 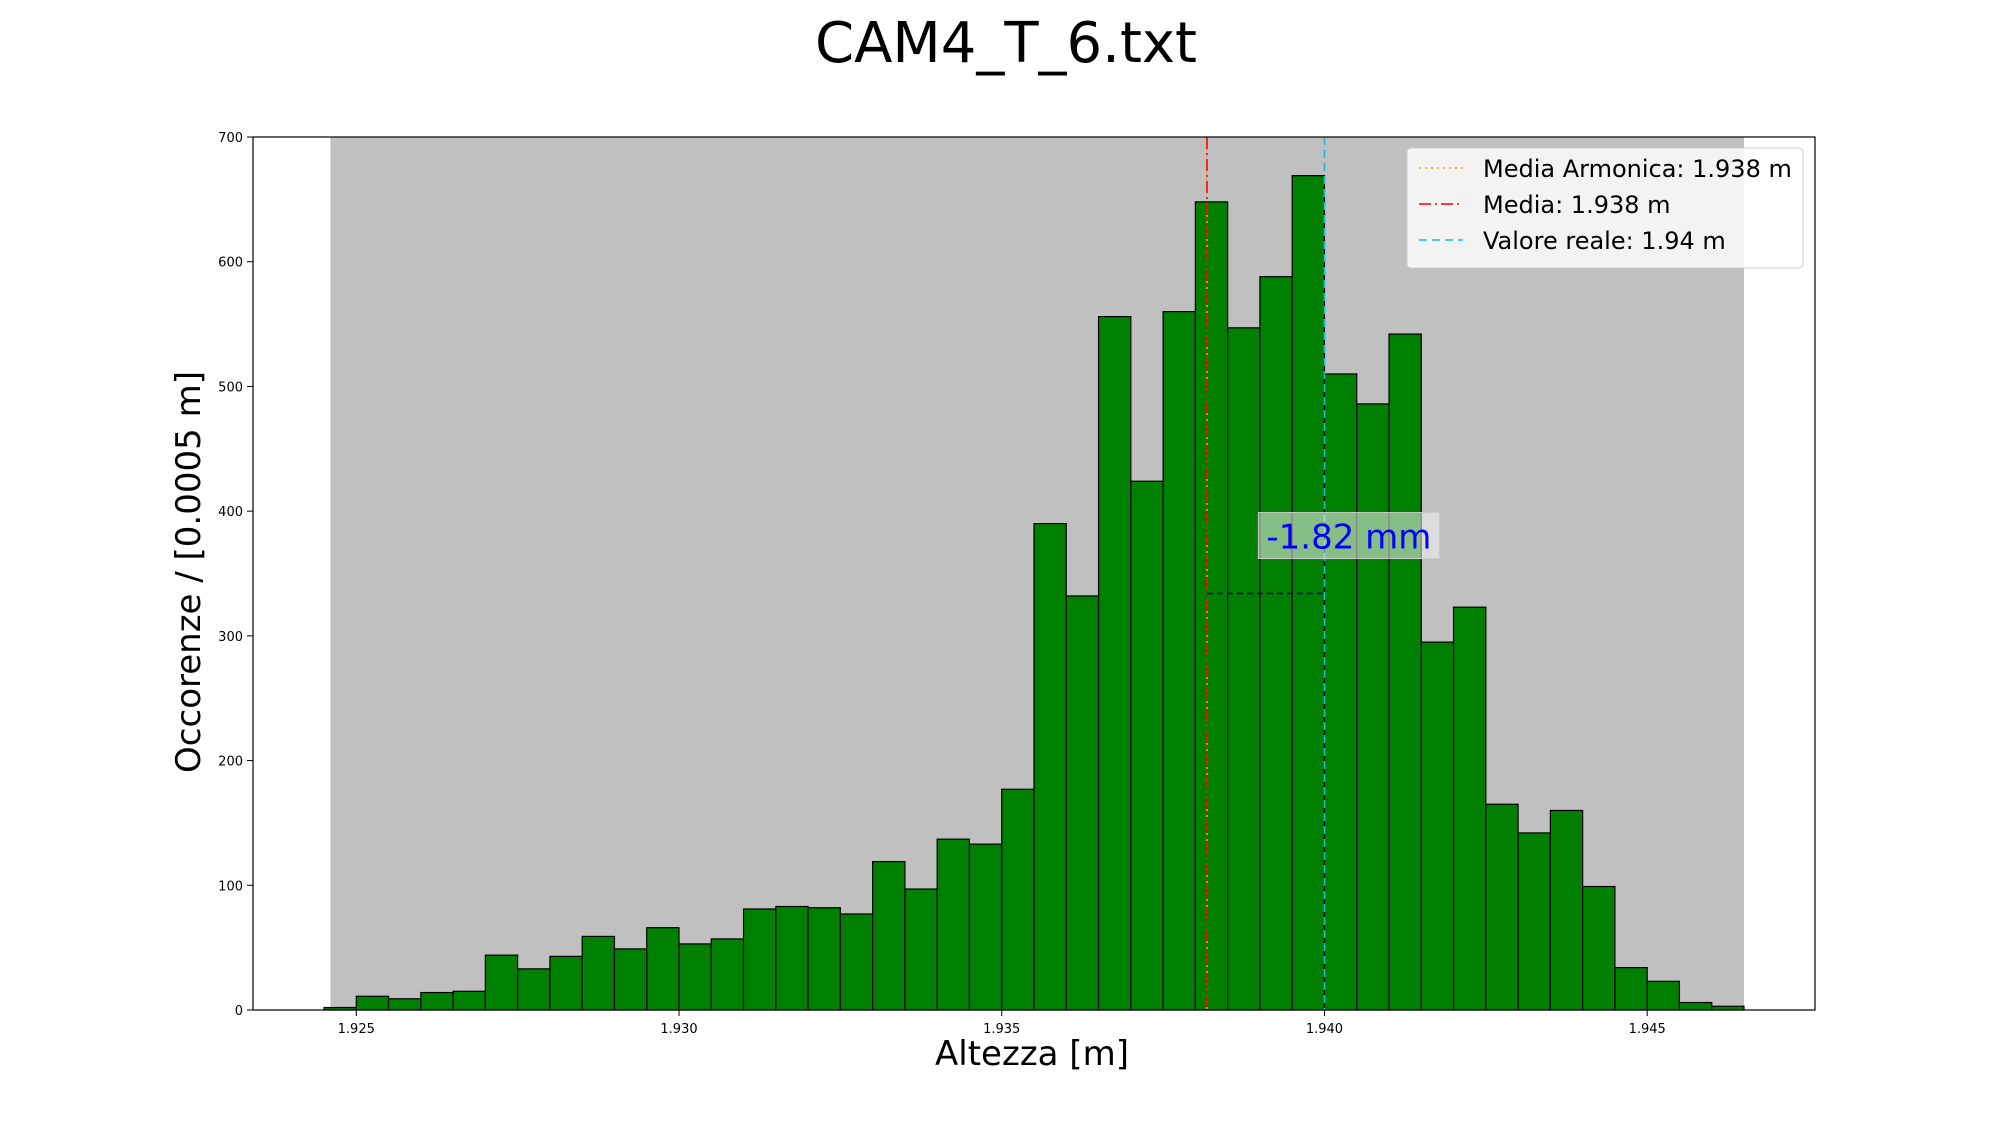 I want to click on difference-annotation: -1.82 mm, so click(x=1323, y=553).